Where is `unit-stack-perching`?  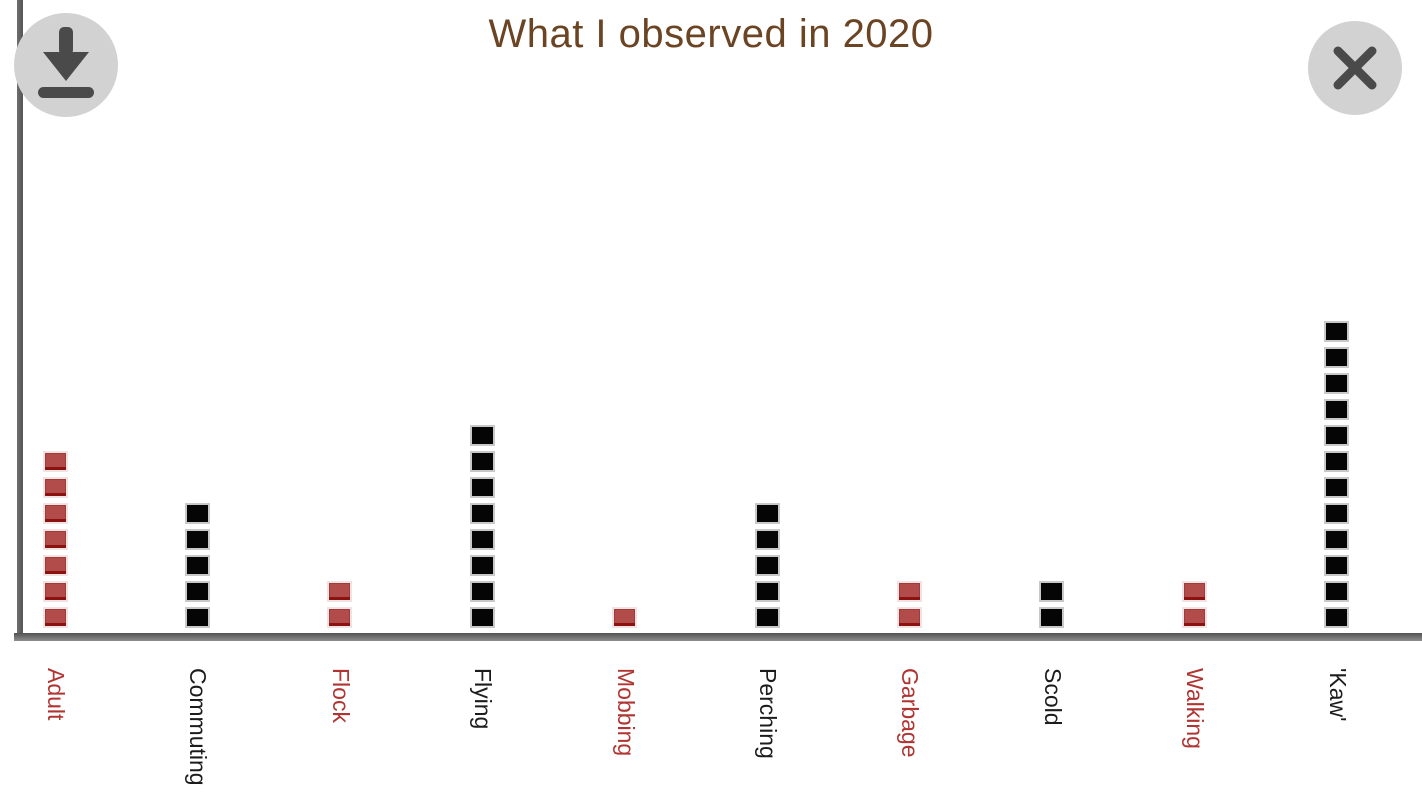
unit-stack-perching is located at coordinates (767, 565).